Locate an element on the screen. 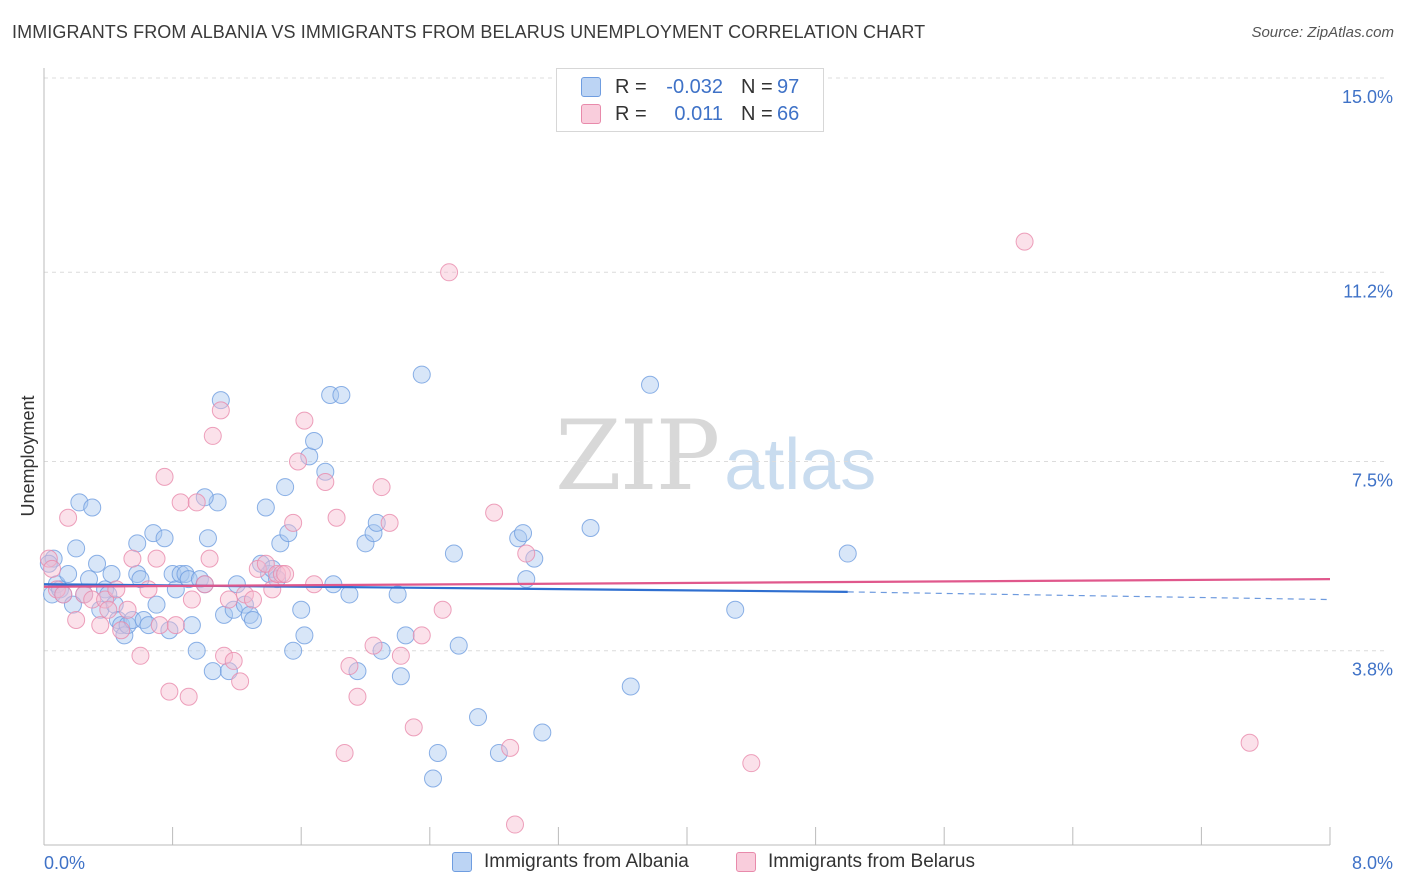 The height and width of the screenshot is (892, 1406). legend-r-value: 0.011 is located at coordinates (698, 113).